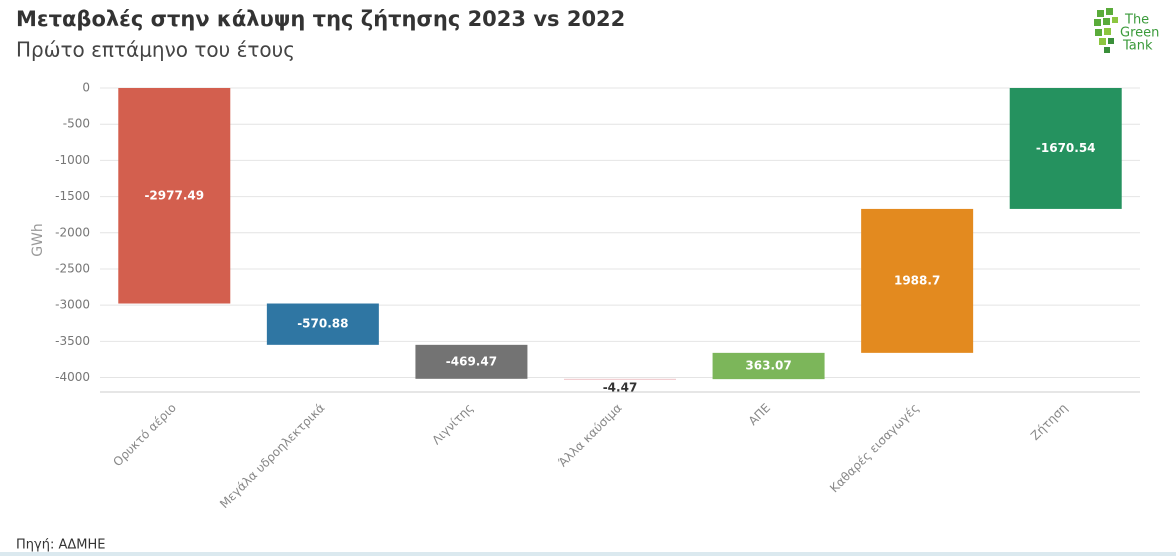 The width and height of the screenshot is (1176, 560). What do you see at coordinates (452, 424) in the screenshot?
I see `x-tick-label: Λιγνίτης` at bounding box center [452, 424].